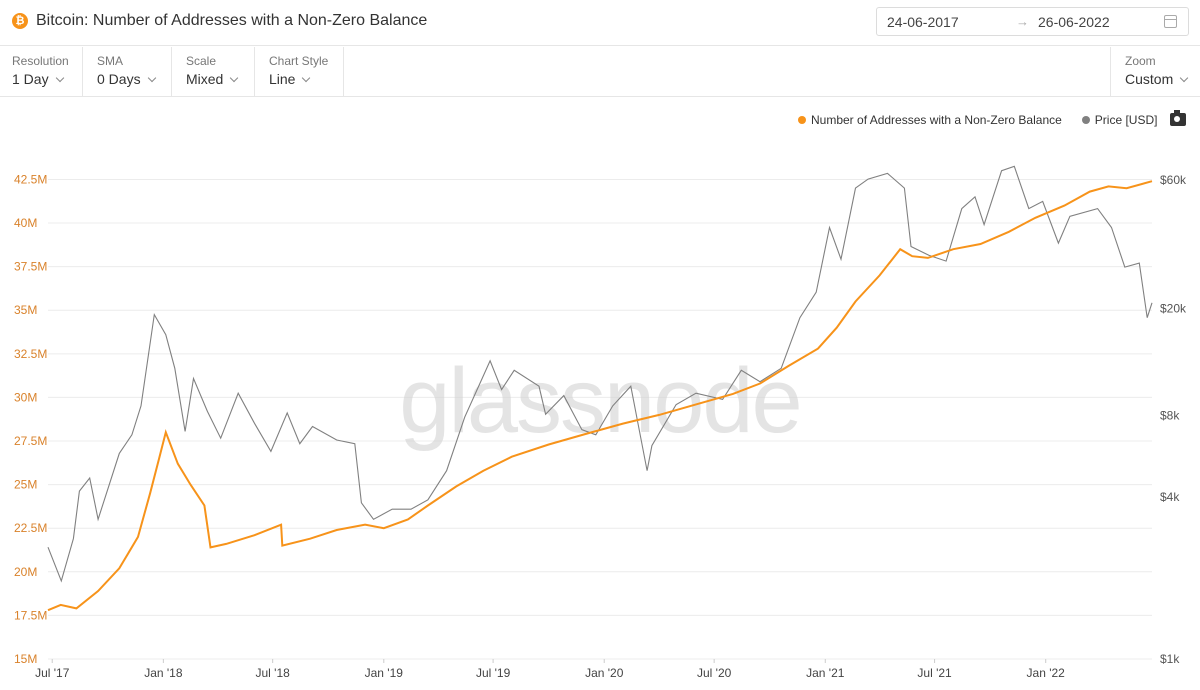 Image resolution: width=1200 pixels, height=690 pixels. Describe the element at coordinates (30, 528) in the screenshot. I see `left-tick-label: 22.5M` at that location.